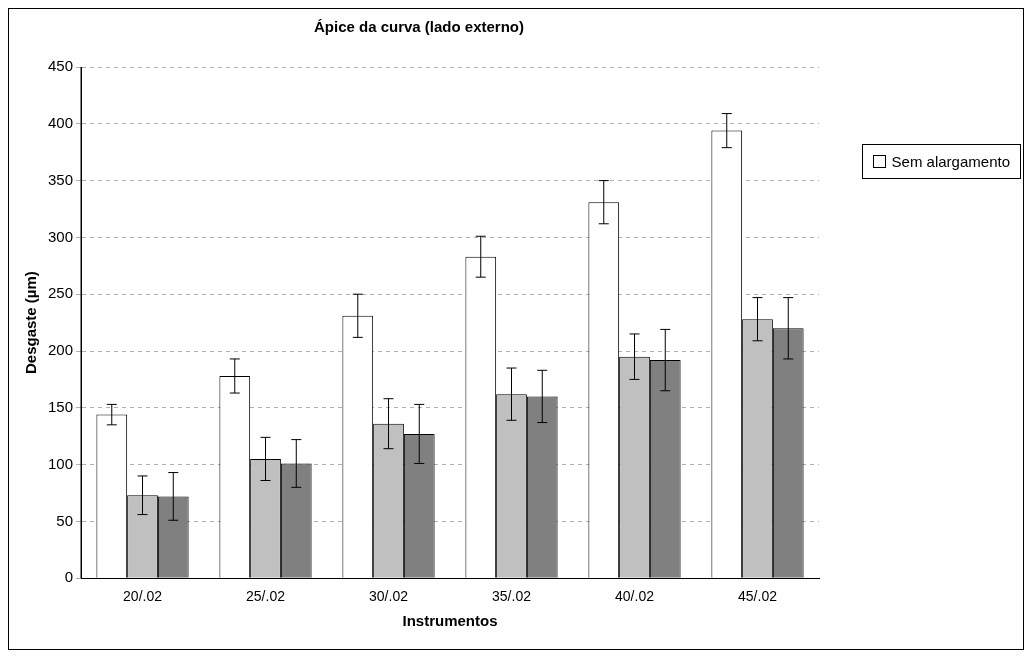  I want to click on y-tick-label: 50, so click(65, 520).